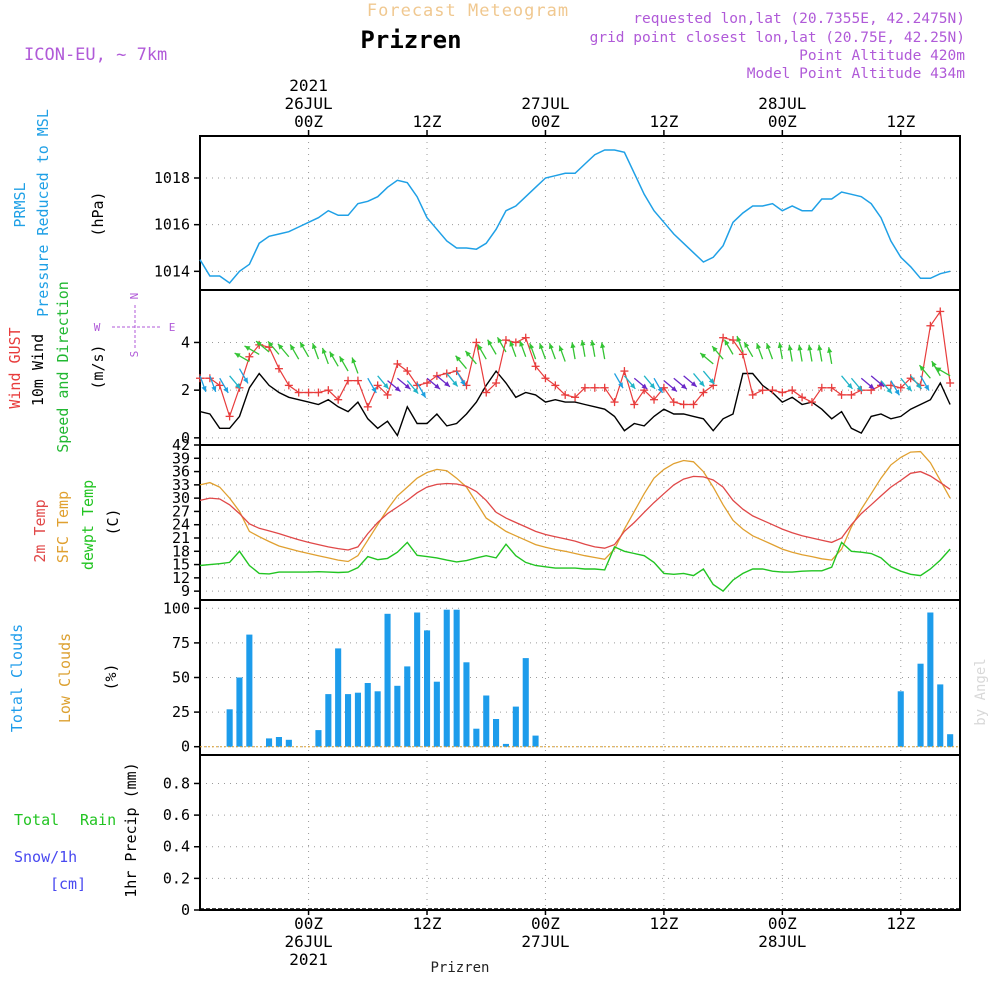  What do you see at coordinates (575, 567) in the screenshot?
I see `dewpt-line` at bounding box center [575, 567].